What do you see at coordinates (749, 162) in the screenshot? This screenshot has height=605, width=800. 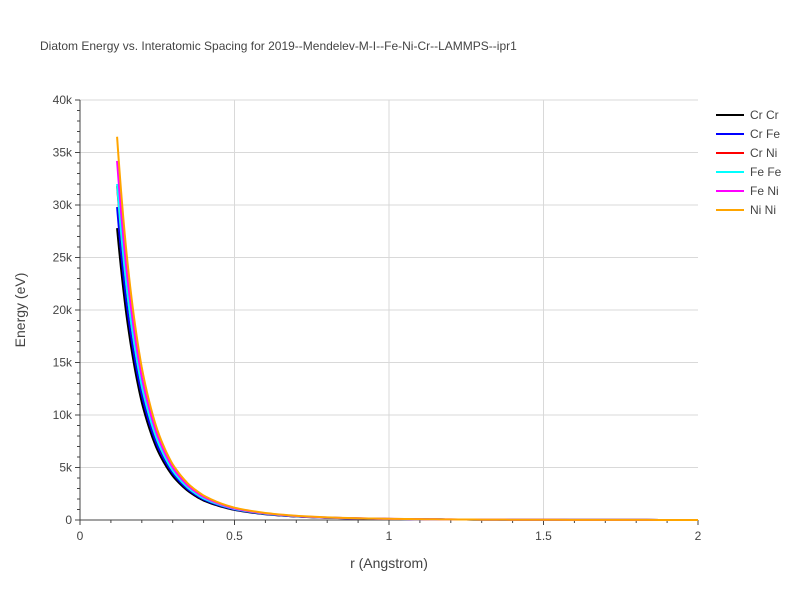 I see `legend: Cr Cr Cr Fe Cr Ni Fe Fe Fe Ni Ni Ni` at bounding box center [749, 162].